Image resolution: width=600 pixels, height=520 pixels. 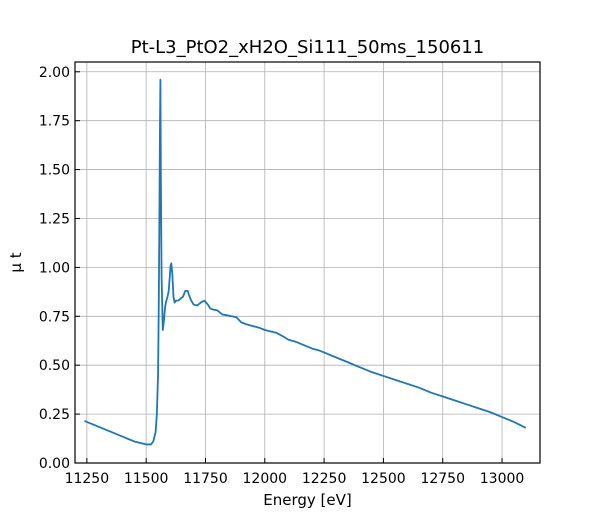 What do you see at coordinates (307, 500) in the screenshot?
I see `x-axis-label: Energy [eV]` at bounding box center [307, 500].